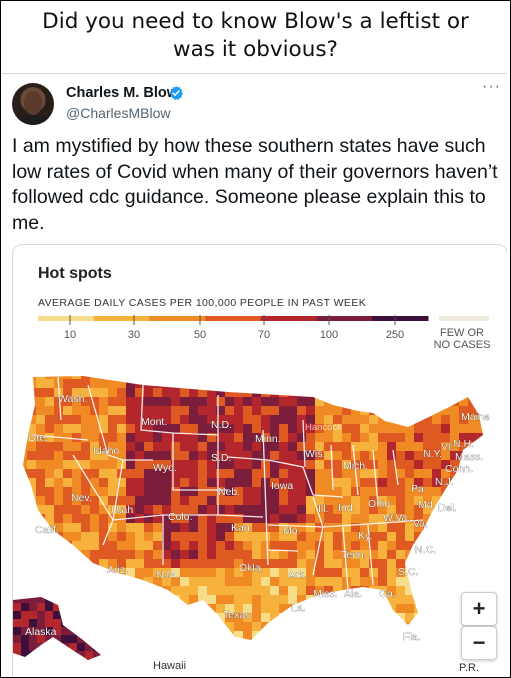  What do you see at coordinates (255, 49) in the screenshot?
I see `caption-line-2: was it obvious?` at bounding box center [255, 49].